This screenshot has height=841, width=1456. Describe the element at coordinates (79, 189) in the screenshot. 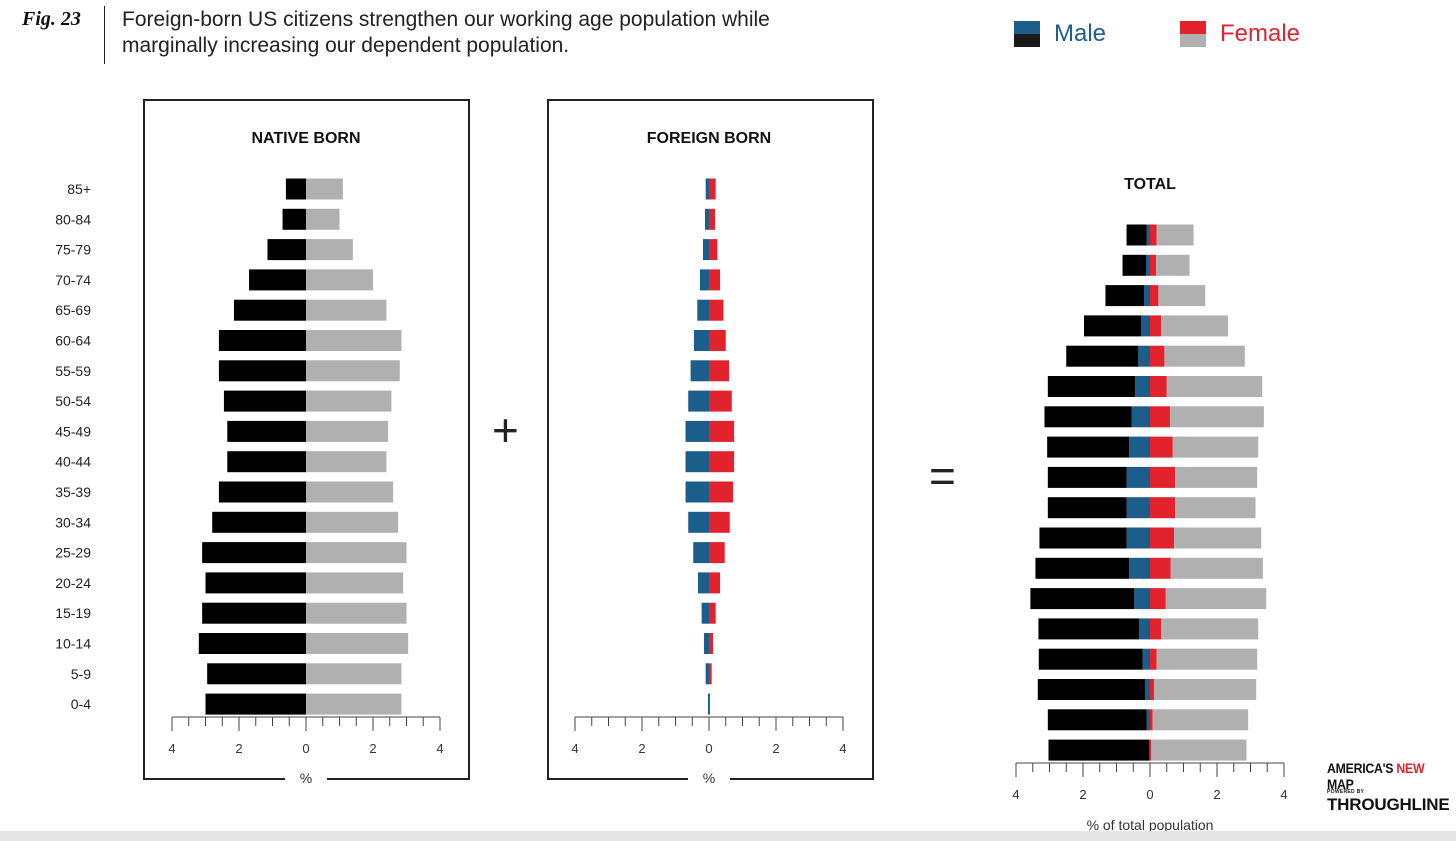

I see `age-label-85+: 85+` at that location.